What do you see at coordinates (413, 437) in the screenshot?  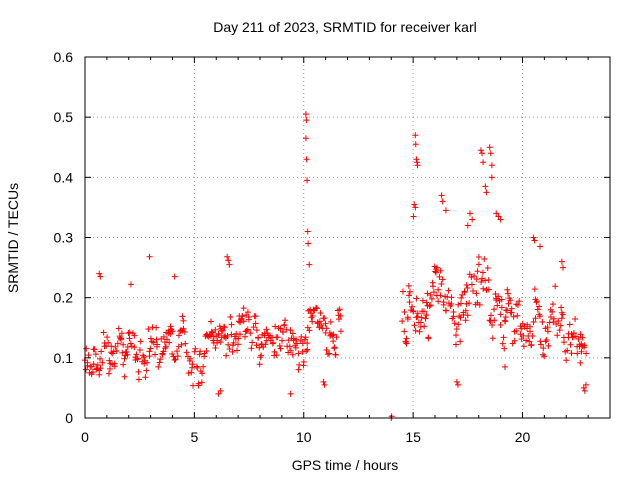 I see `x-tick-label: 15` at bounding box center [413, 437].